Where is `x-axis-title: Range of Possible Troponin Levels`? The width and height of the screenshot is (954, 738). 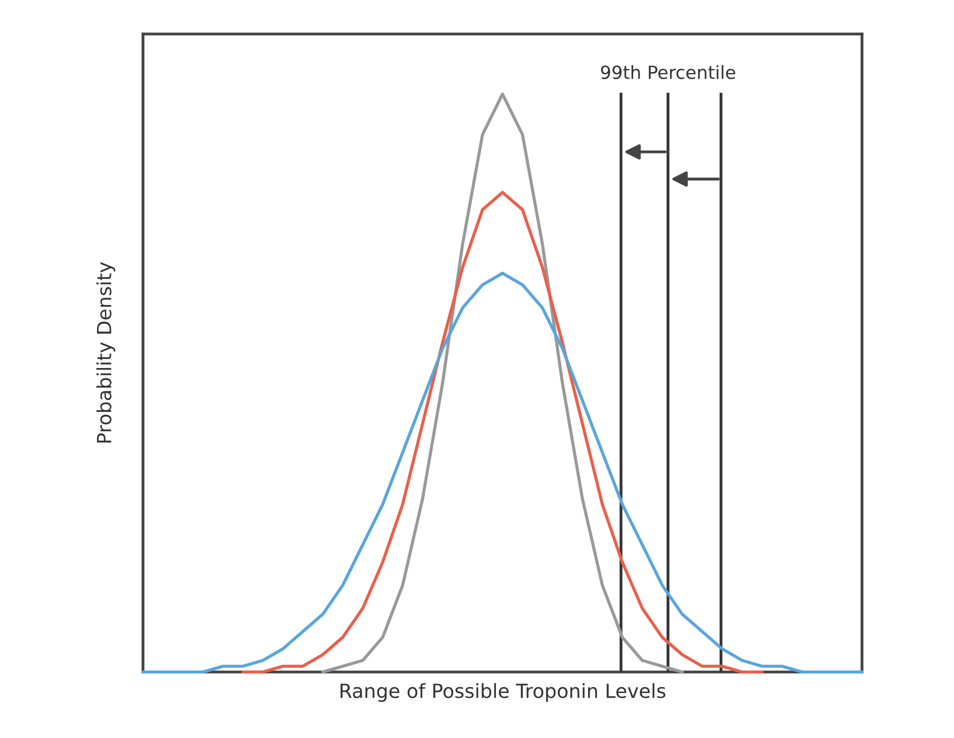 x-axis-title: Range of Possible Troponin Levels is located at coordinates (503, 692).